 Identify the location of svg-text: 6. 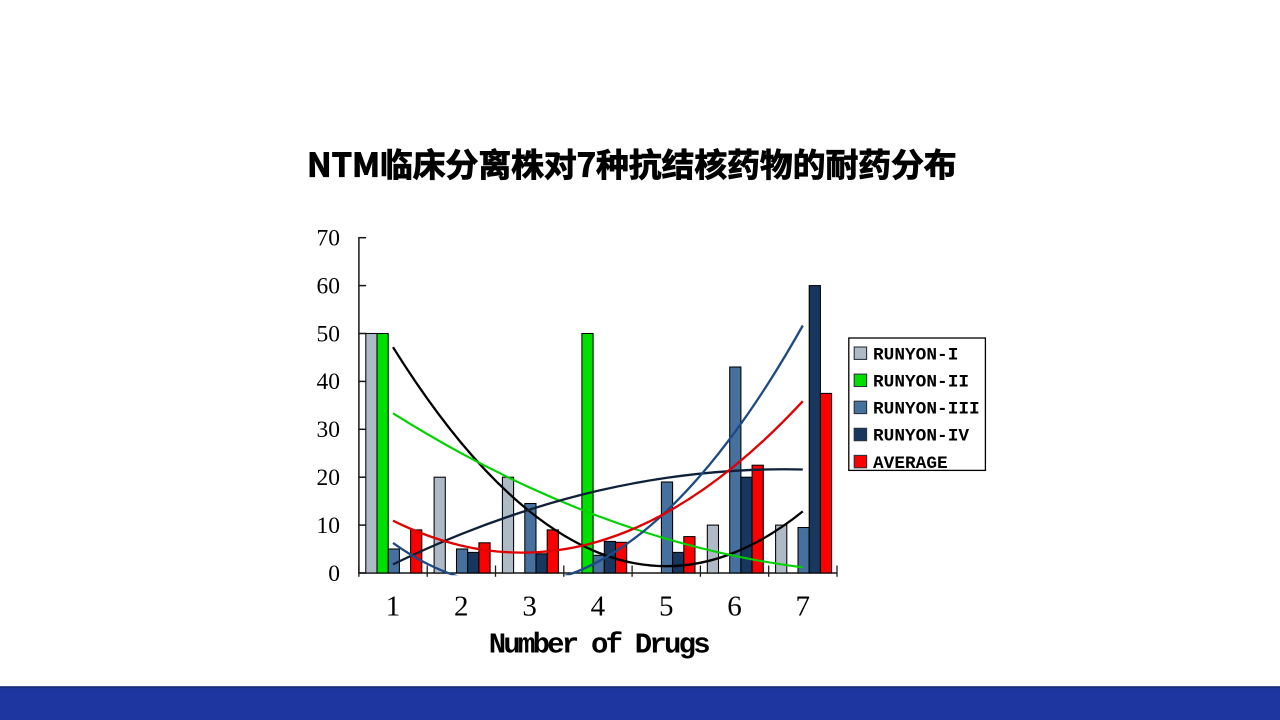
(734, 607).